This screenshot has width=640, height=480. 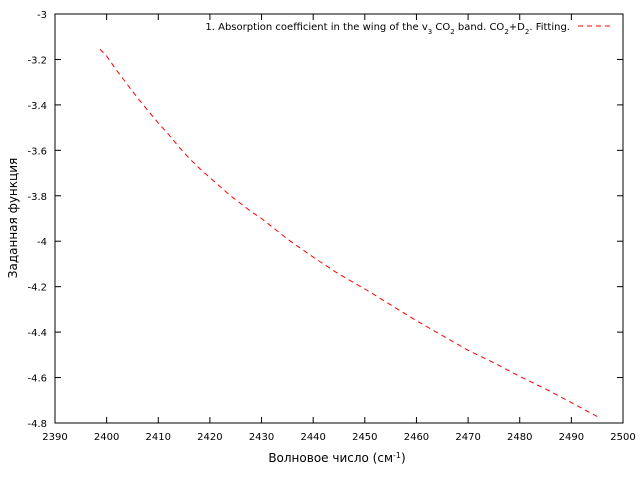 What do you see at coordinates (37, 333) in the screenshot?
I see `y-tick-label: -4.4` at bounding box center [37, 333].